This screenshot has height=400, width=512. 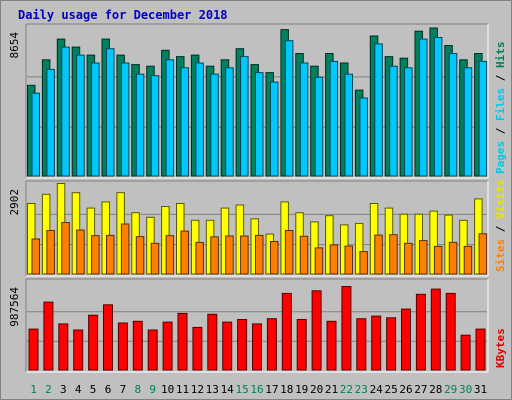 What do you see at coordinates (137, 389) in the screenshot?
I see `x-tick-label-8: 8` at bounding box center [137, 389].